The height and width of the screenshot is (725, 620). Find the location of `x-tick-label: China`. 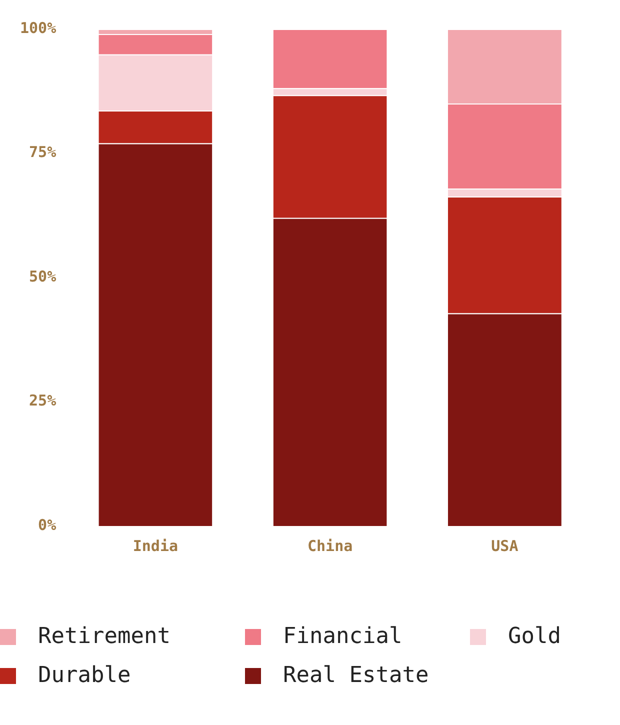

x-tick-label: China is located at coordinates (330, 545).